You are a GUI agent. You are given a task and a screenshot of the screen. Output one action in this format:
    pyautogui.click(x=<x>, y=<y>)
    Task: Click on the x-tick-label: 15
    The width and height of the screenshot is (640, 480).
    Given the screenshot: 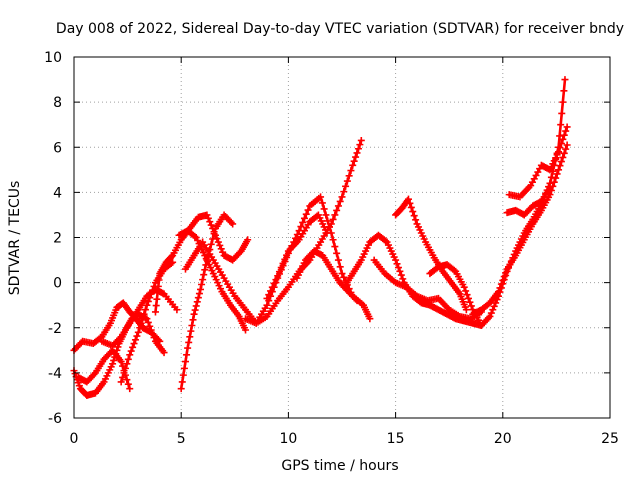 What is the action you would take?
    pyautogui.click(x=396, y=439)
    